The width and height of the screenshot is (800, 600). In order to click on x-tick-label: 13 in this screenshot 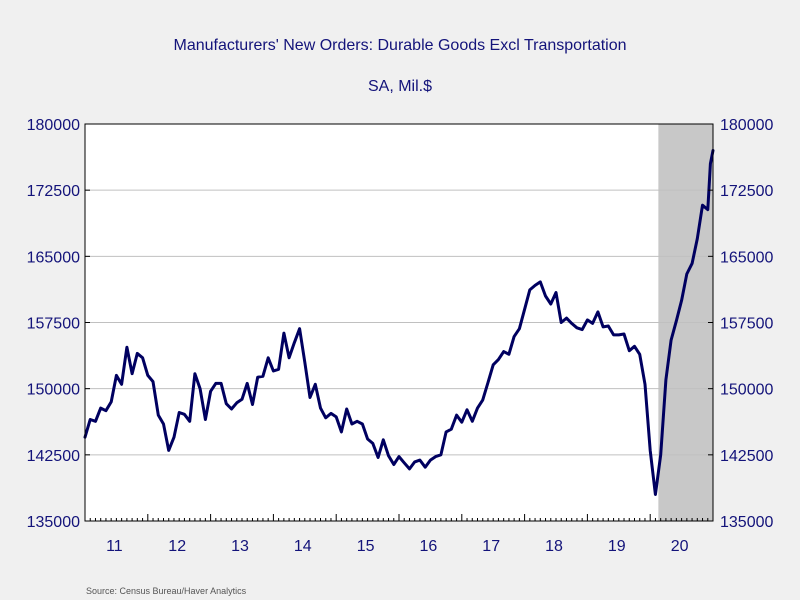, I will do `click(240, 546)`.